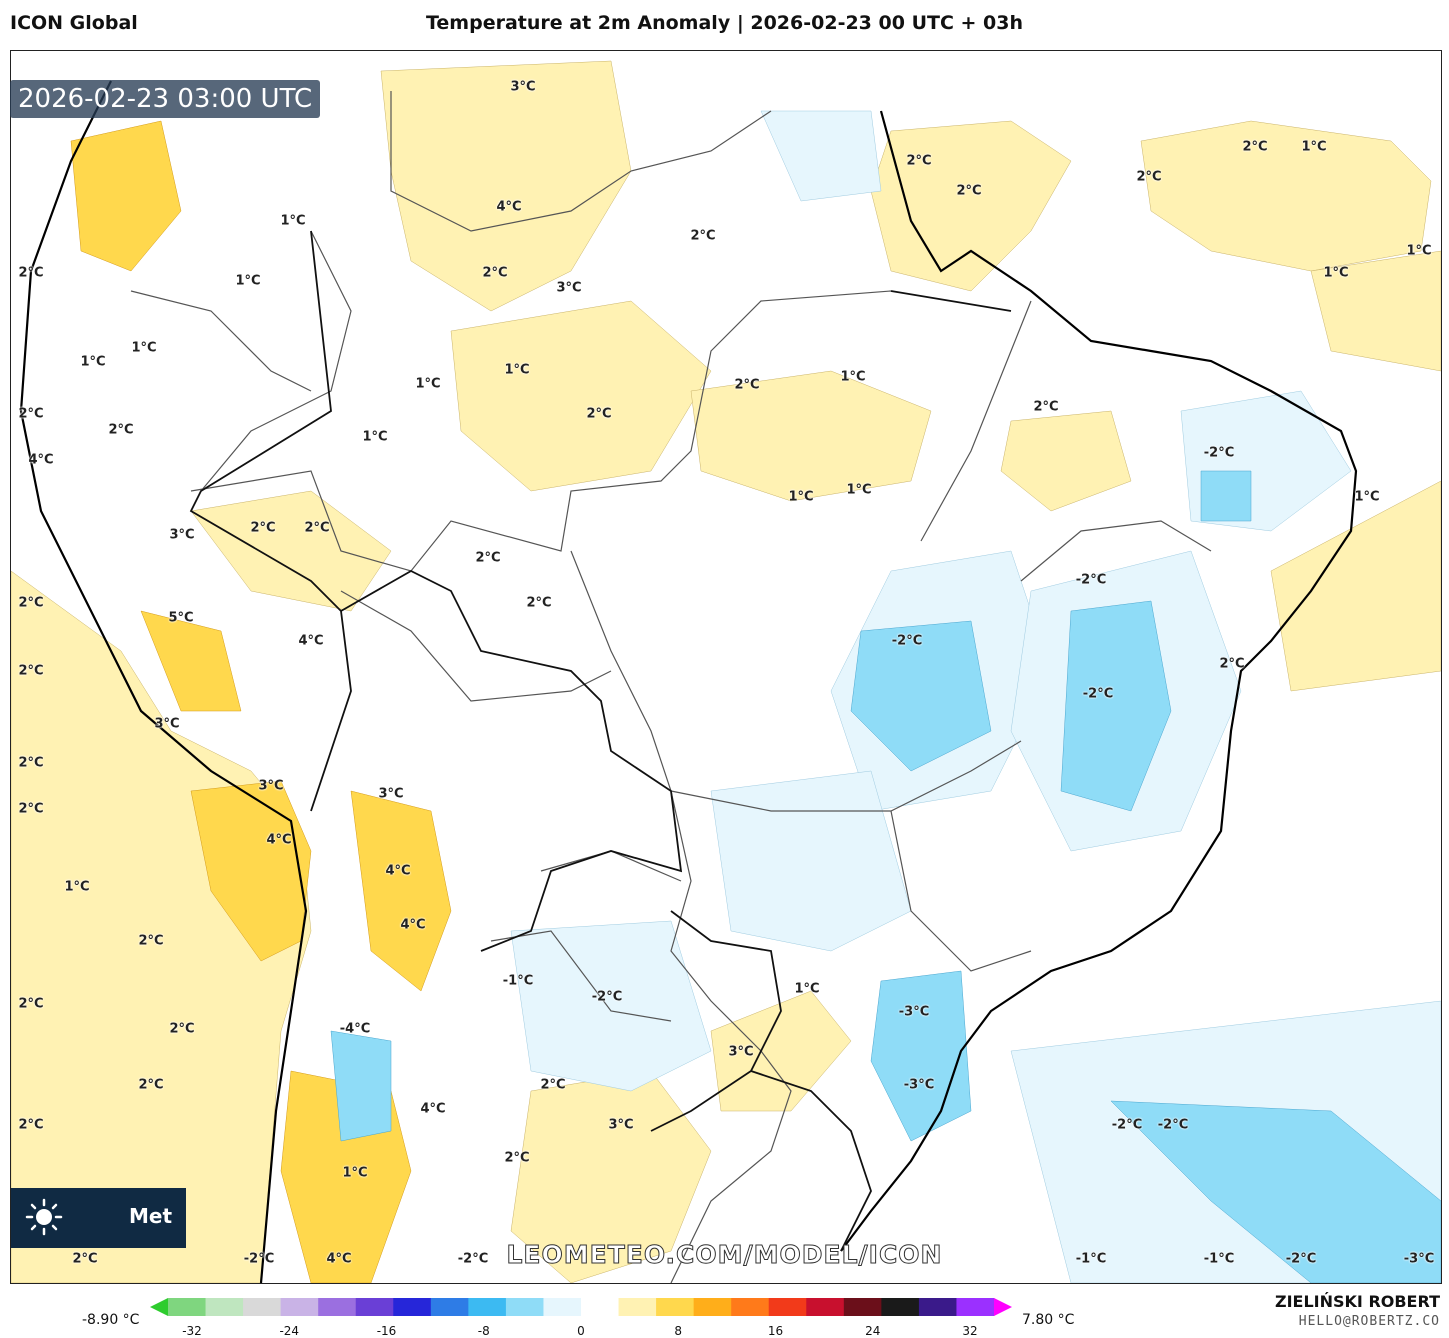 Image resolution: width=1449 pixels, height=1338 pixels. Describe the element at coordinates (159, 1307) in the screenshot. I see `colorbar-arrow-min` at that location.